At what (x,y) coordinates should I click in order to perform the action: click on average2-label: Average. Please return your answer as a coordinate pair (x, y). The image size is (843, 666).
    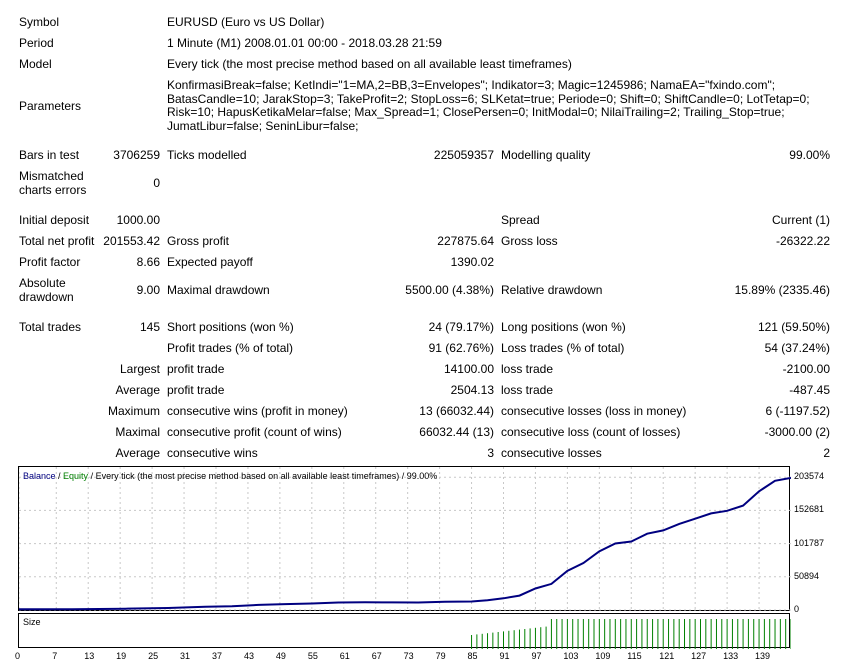
    Looking at the image, I should click on (137, 453).